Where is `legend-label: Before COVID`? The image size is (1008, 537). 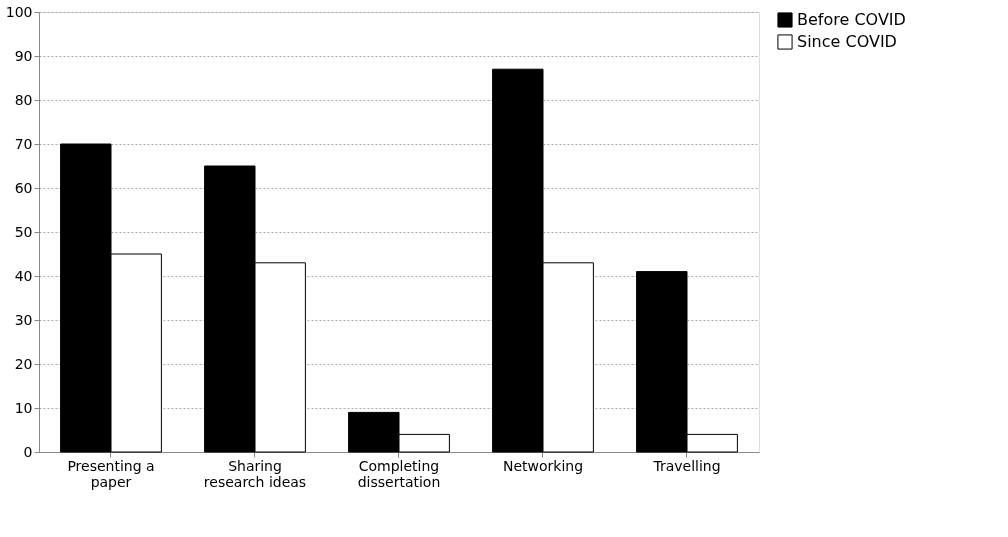
legend-label: Before COVID is located at coordinates (851, 19).